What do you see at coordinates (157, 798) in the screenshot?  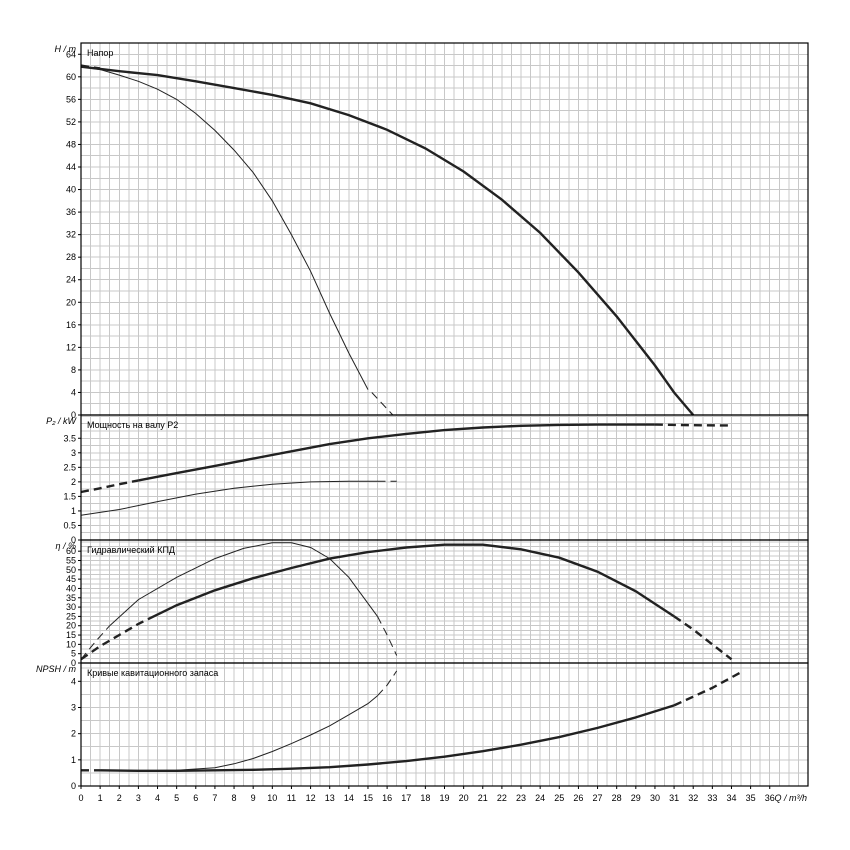 I see `x-tick-label: 4` at bounding box center [157, 798].